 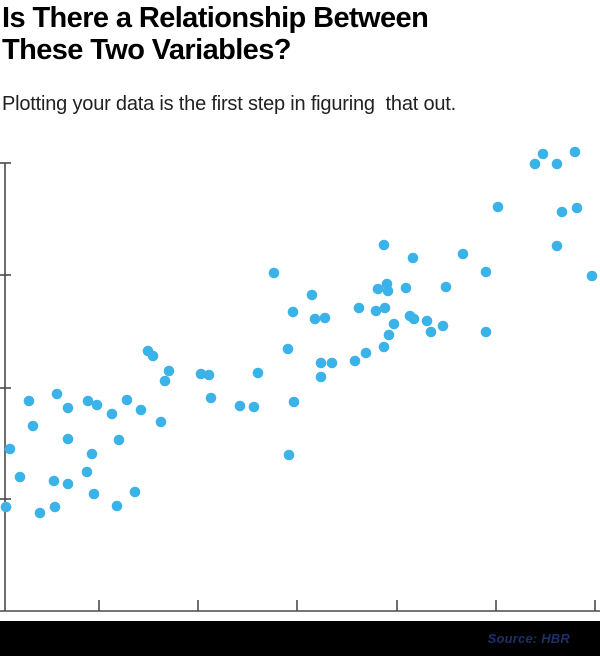 What do you see at coordinates (146, 50) in the screenshot?
I see `chart-title-line-2: These Two Variables?` at bounding box center [146, 50].